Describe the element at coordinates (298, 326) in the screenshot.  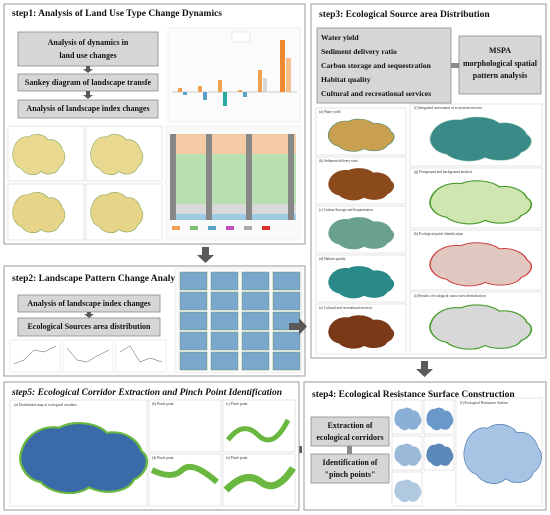
I see `arrow-right` at that location.